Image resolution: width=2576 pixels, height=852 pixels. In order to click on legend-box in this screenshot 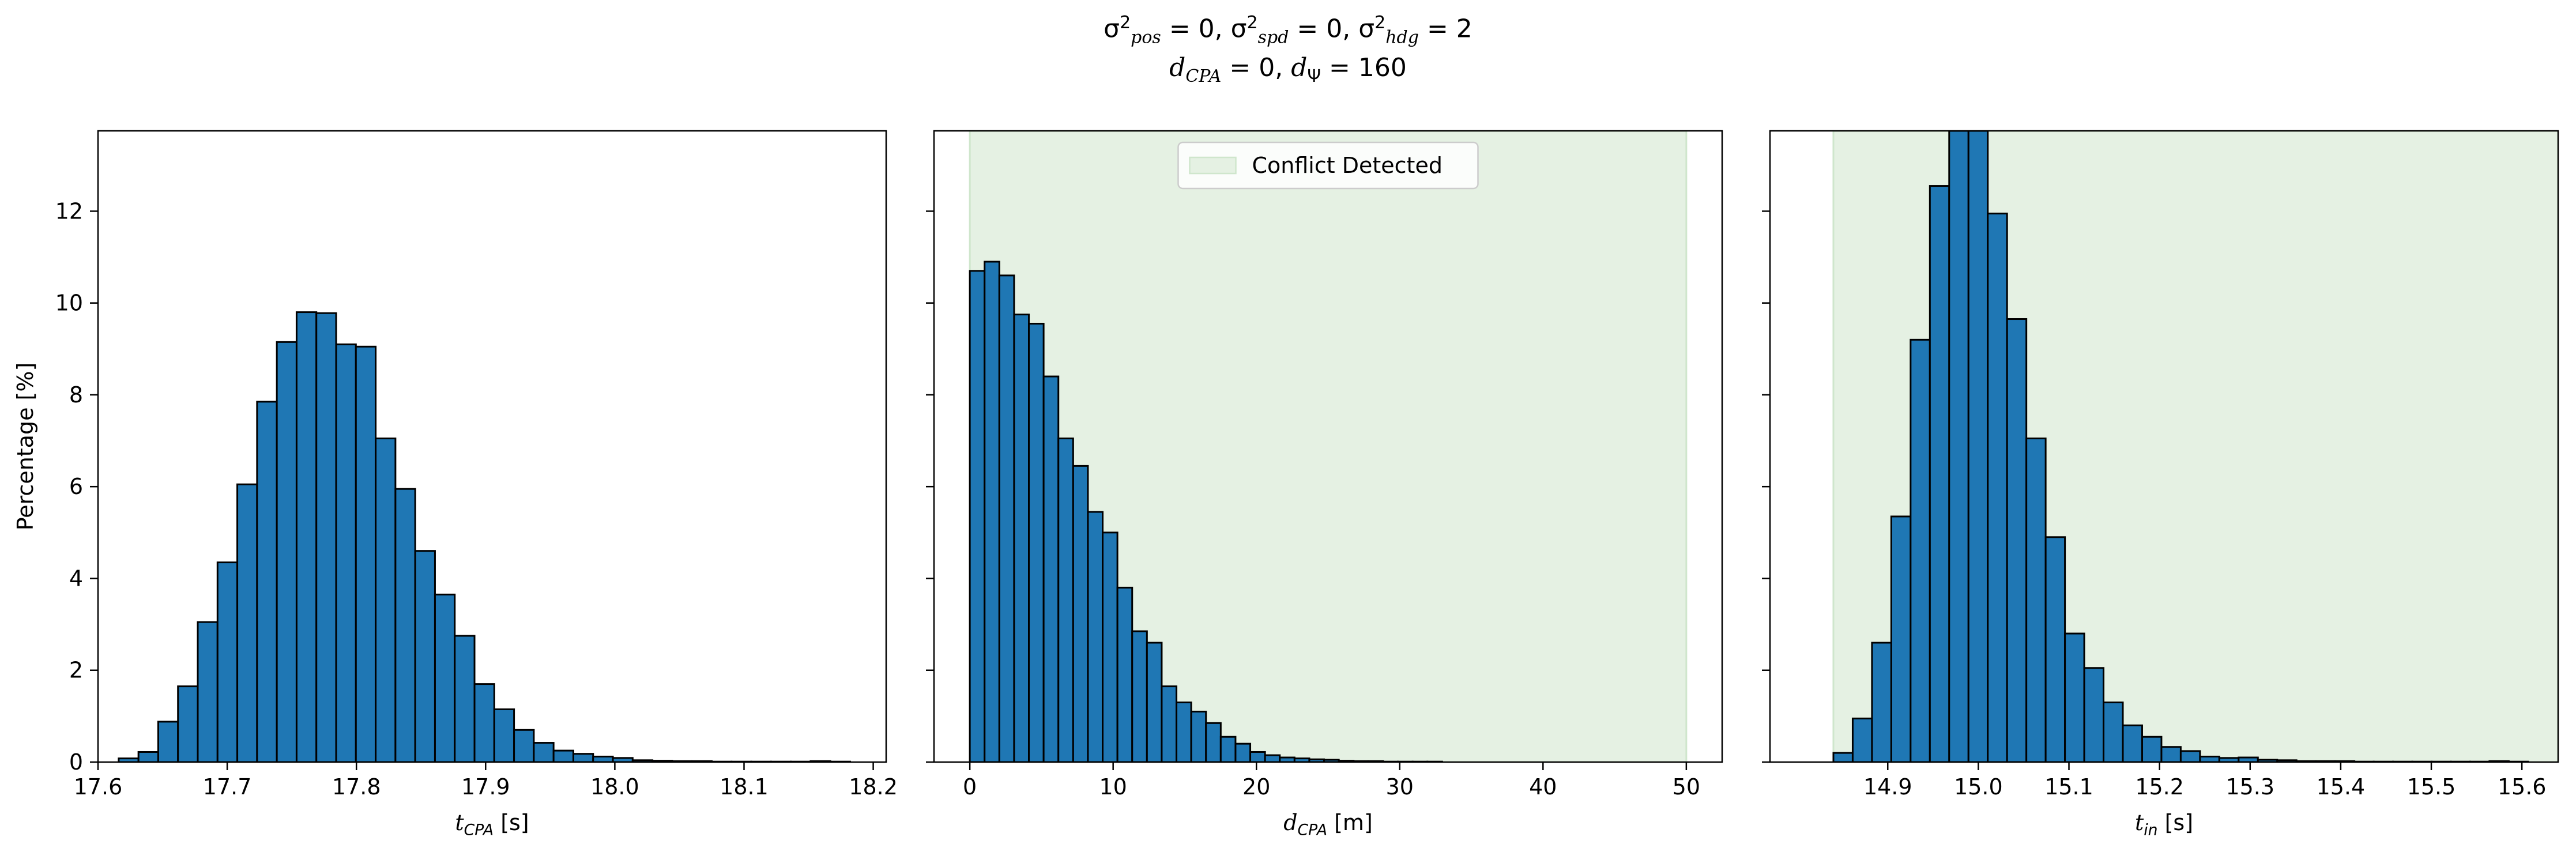, I will do `click(1328, 166)`.